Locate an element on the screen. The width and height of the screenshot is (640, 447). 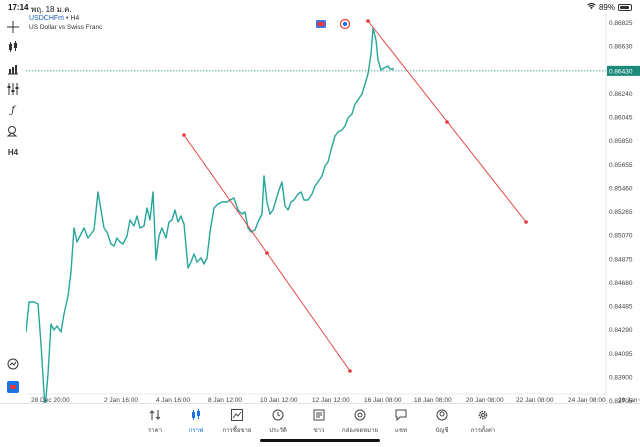
timeframe-button: H4 is located at coordinates (13, 152).